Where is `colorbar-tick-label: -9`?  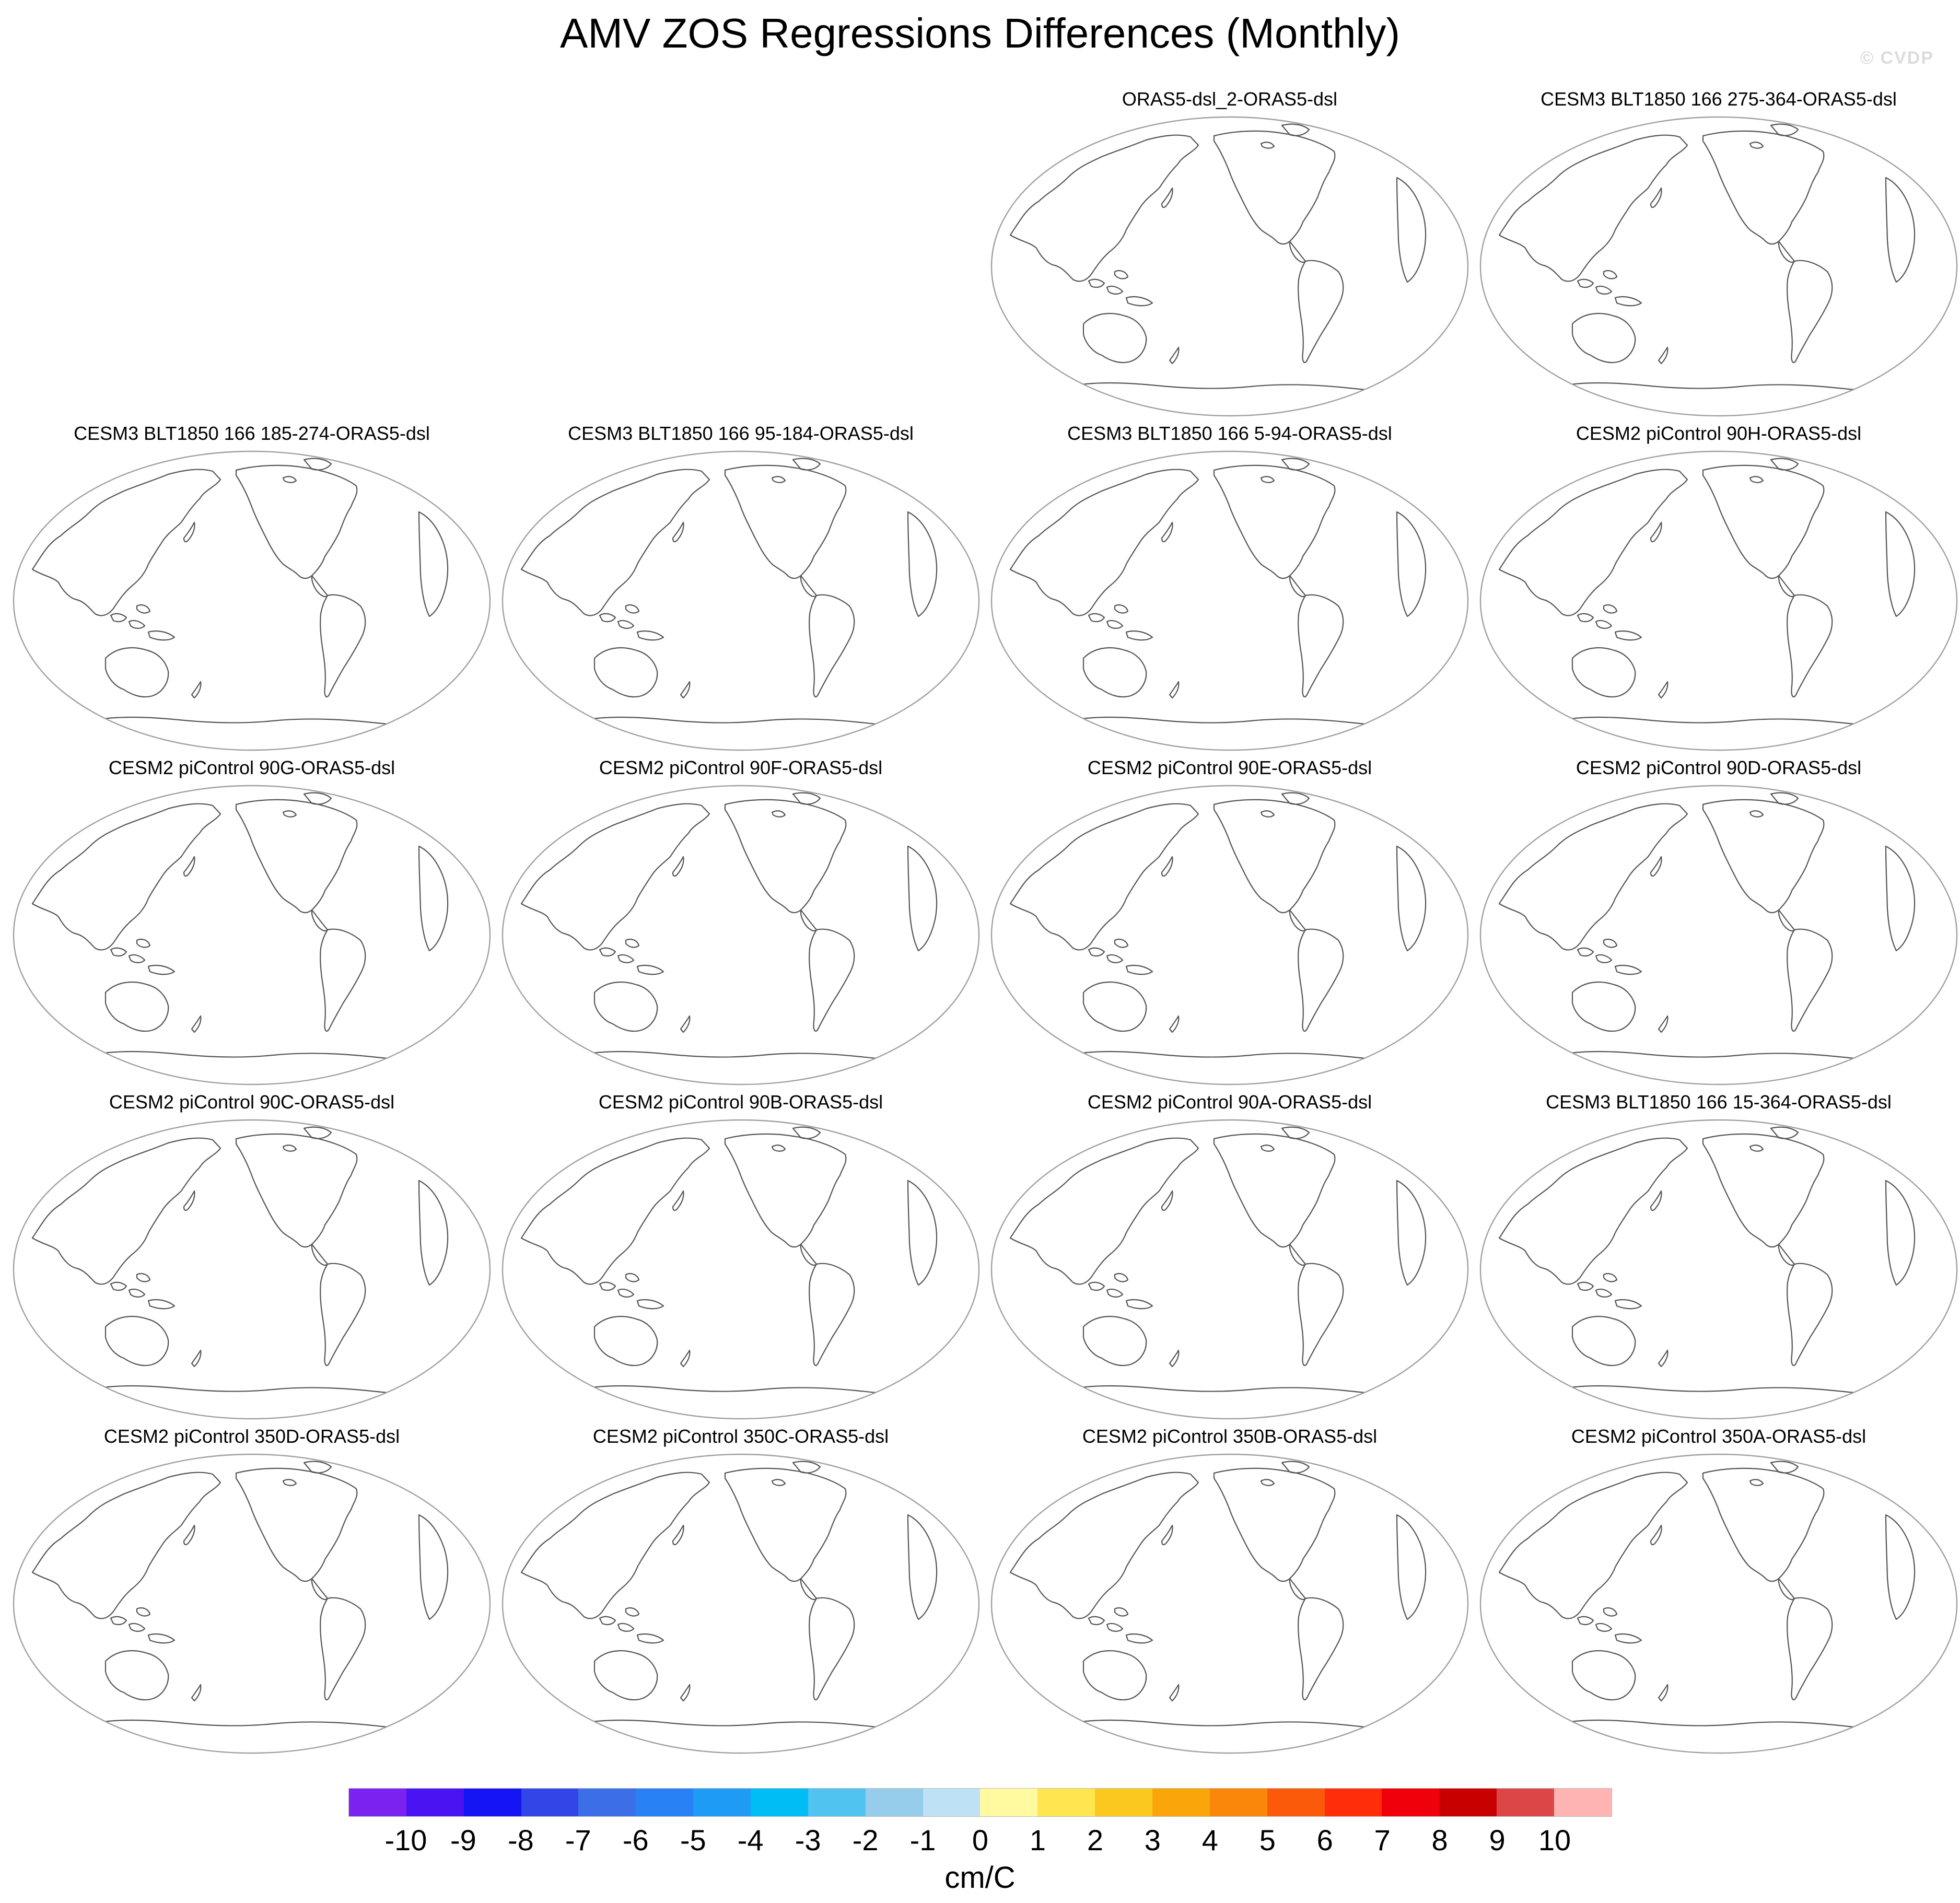 colorbar-tick-label: -9 is located at coordinates (463, 1840).